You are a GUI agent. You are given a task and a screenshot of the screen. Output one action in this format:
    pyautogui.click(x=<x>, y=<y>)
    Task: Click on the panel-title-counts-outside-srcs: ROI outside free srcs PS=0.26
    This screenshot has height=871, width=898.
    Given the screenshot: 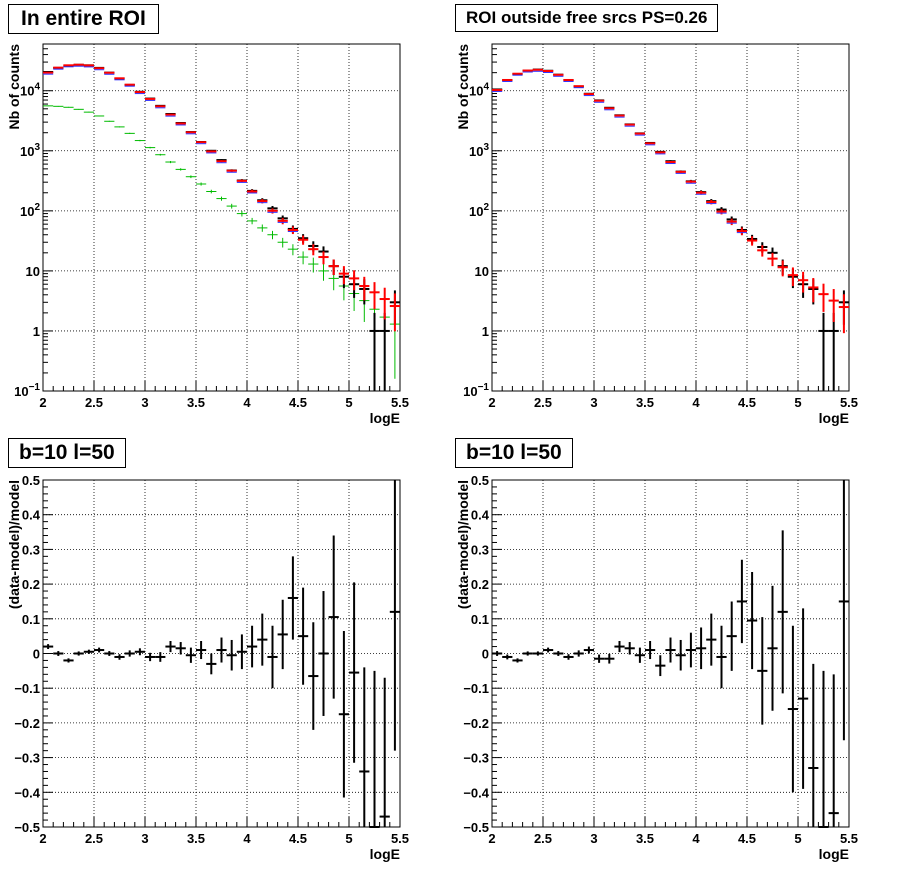 What is the action you would take?
    pyautogui.click(x=587, y=18)
    